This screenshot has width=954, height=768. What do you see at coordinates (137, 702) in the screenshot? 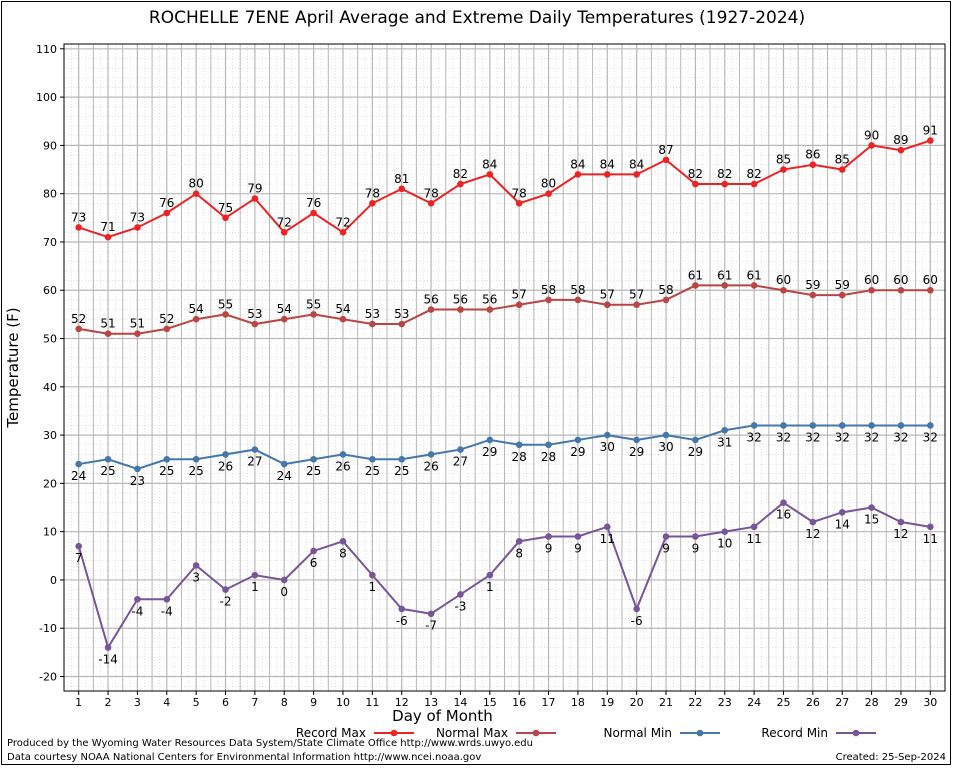
I see `x-tick-label: 3` at bounding box center [137, 702].